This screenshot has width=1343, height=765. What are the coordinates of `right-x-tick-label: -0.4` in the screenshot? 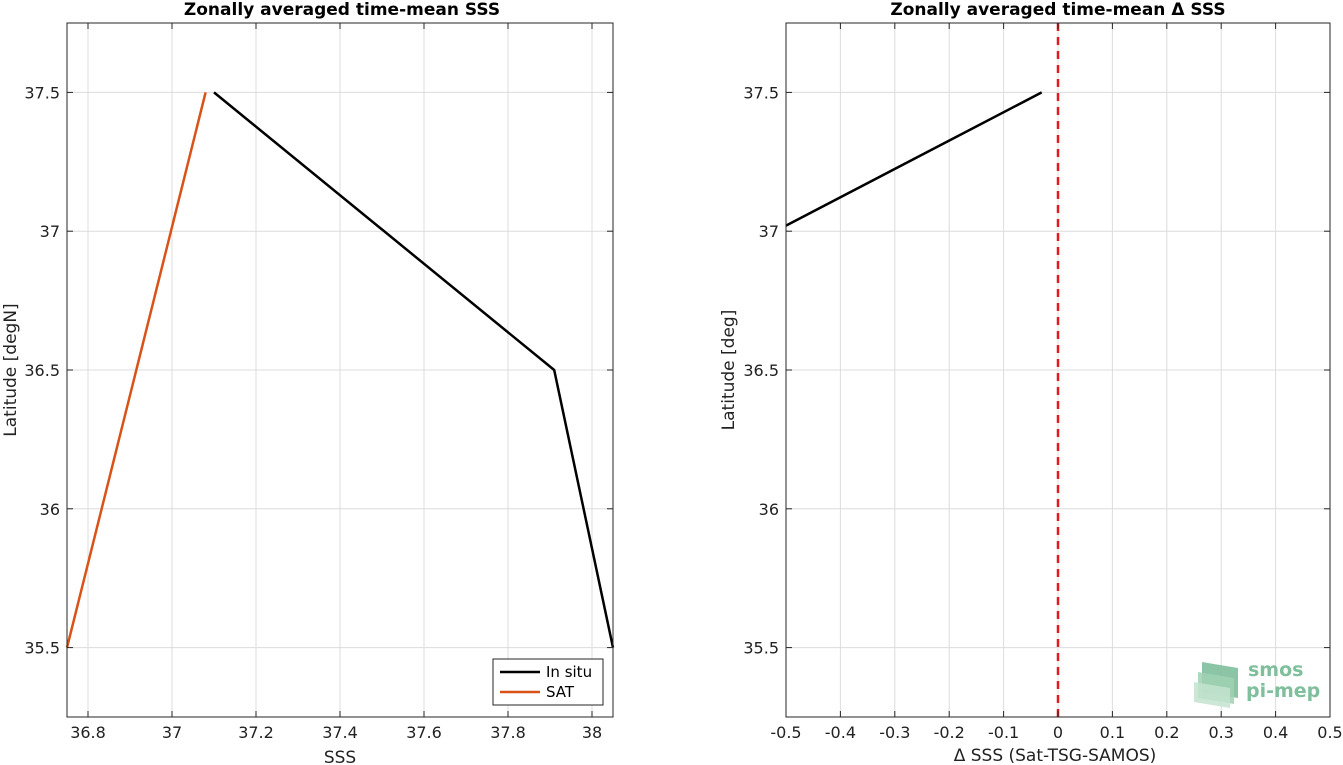 It's located at (840, 732).